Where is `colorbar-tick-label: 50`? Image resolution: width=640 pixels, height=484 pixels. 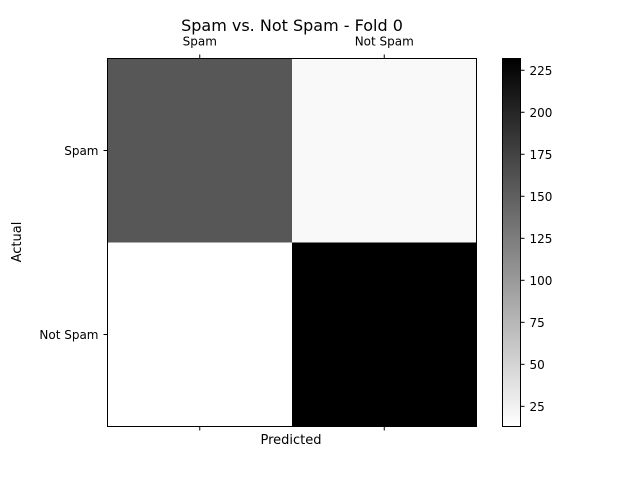
colorbar-tick-label: 50 is located at coordinates (537, 365).